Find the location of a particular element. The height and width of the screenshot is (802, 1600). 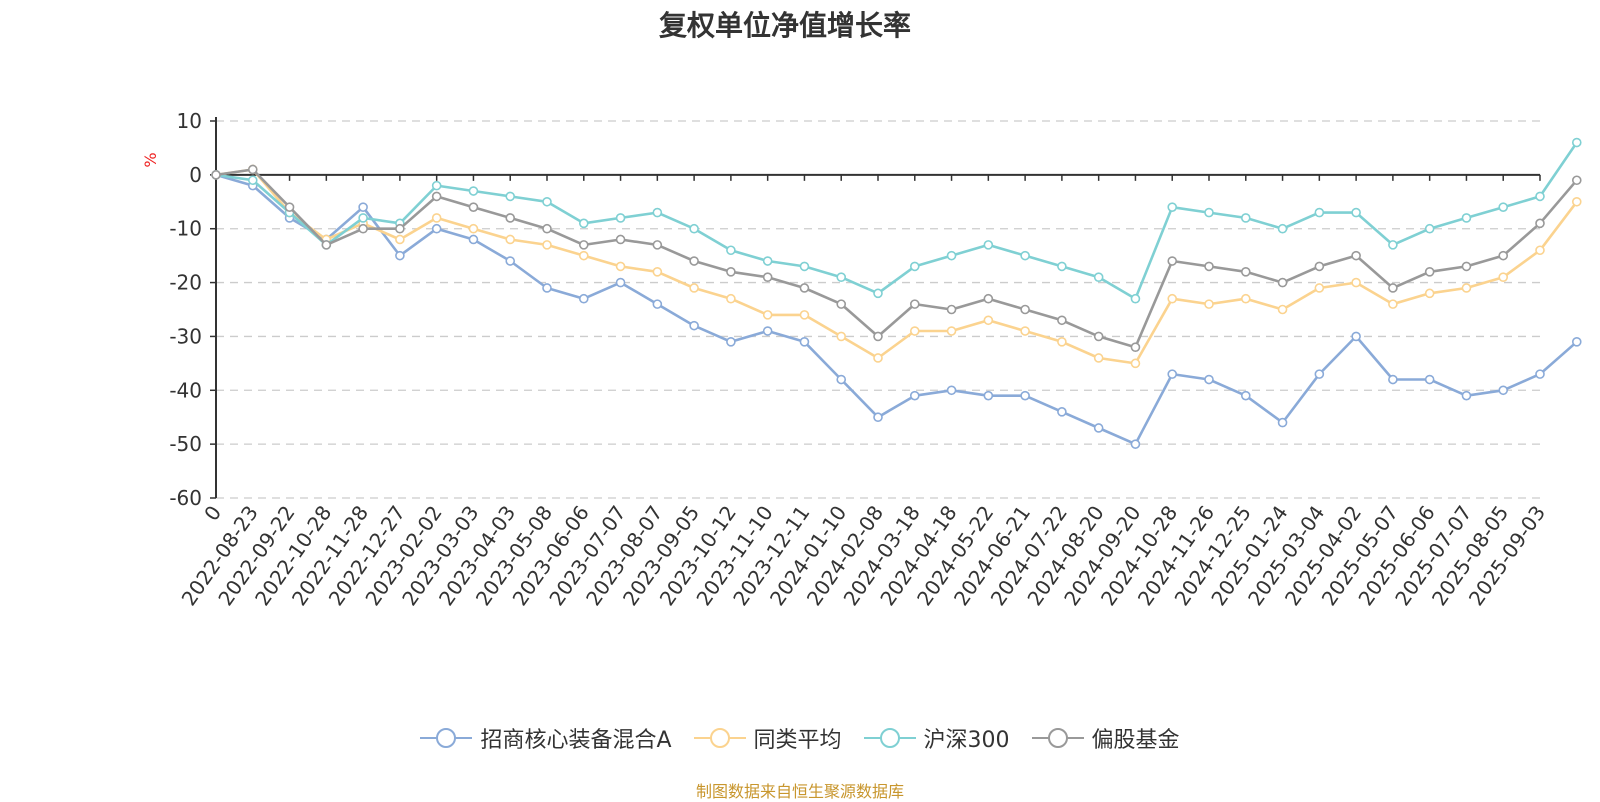

y-tick-label: -40 is located at coordinates (185, 390).